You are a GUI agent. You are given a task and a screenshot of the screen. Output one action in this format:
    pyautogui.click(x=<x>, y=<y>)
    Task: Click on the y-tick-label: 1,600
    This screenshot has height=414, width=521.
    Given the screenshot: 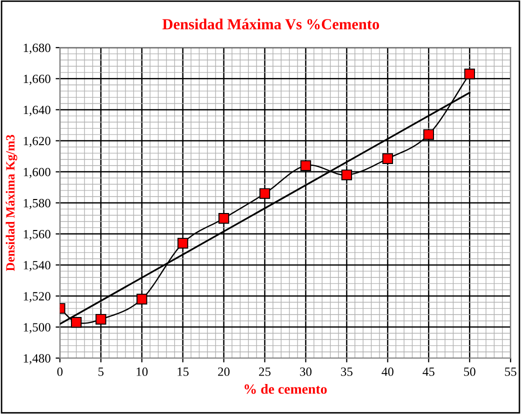 What is the action you would take?
    pyautogui.click(x=37, y=173)
    